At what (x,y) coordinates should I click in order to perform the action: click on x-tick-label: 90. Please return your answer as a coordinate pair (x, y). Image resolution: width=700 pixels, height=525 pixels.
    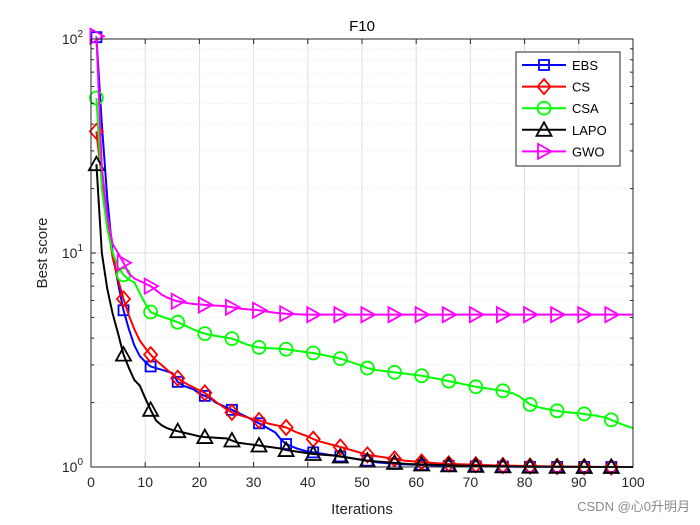
    Looking at the image, I should click on (579, 482).